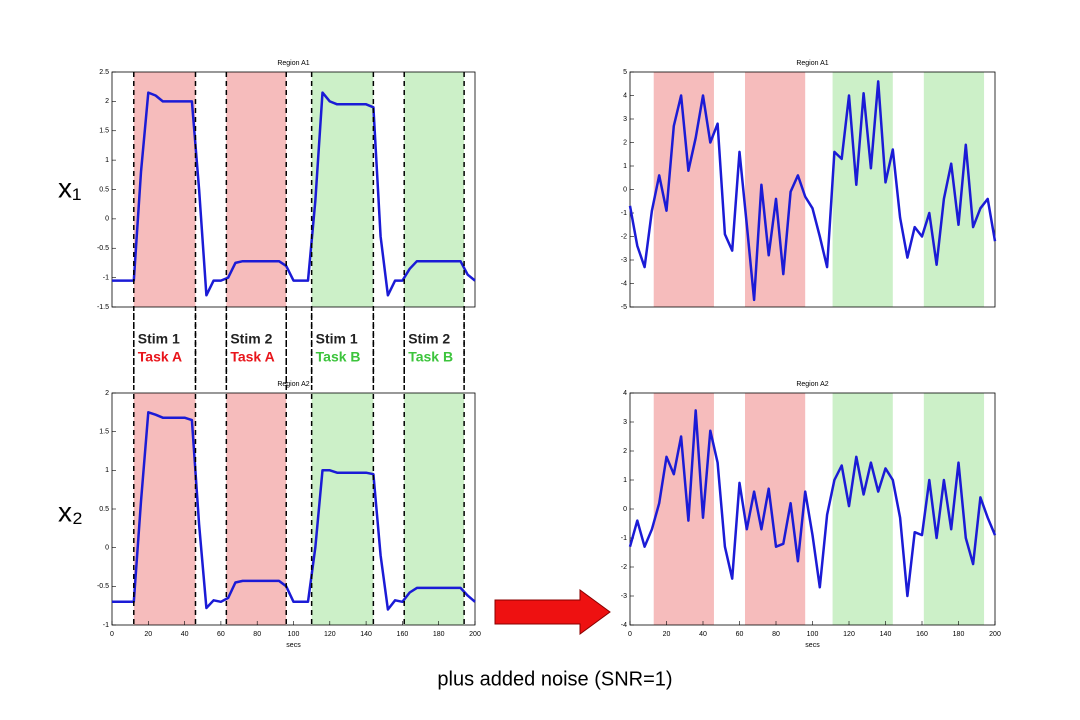 This screenshot has width=1080, height=720. Describe the element at coordinates (625, 72) in the screenshot. I see `y-tick-label: 5` at that location.